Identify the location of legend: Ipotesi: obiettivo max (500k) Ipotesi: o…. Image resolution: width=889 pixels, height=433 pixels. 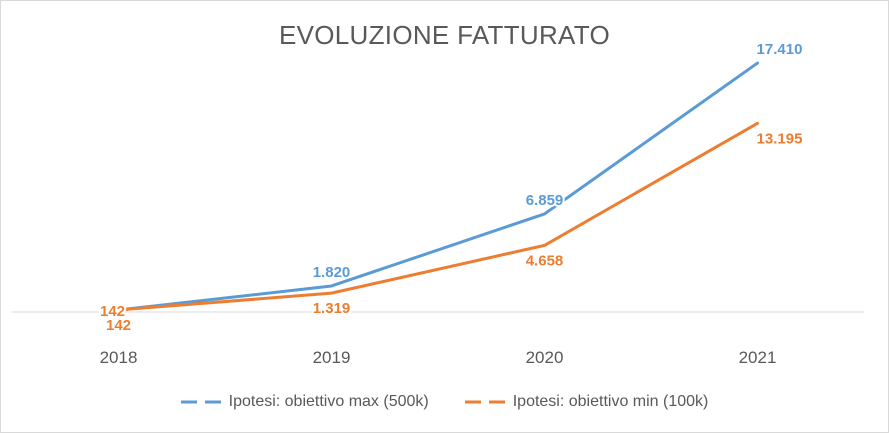
(444, 402).